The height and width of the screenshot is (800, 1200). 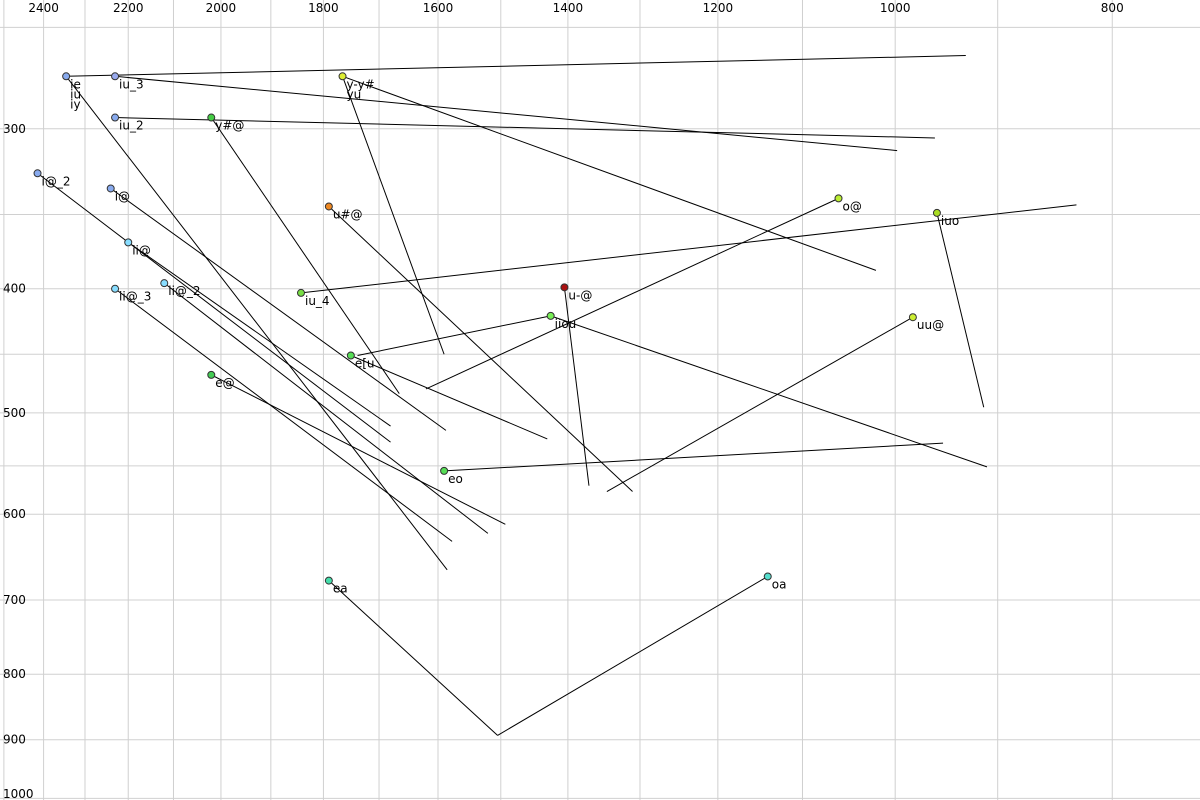 I want to click on y-tick-label: 300, so click(x=14, y=129).